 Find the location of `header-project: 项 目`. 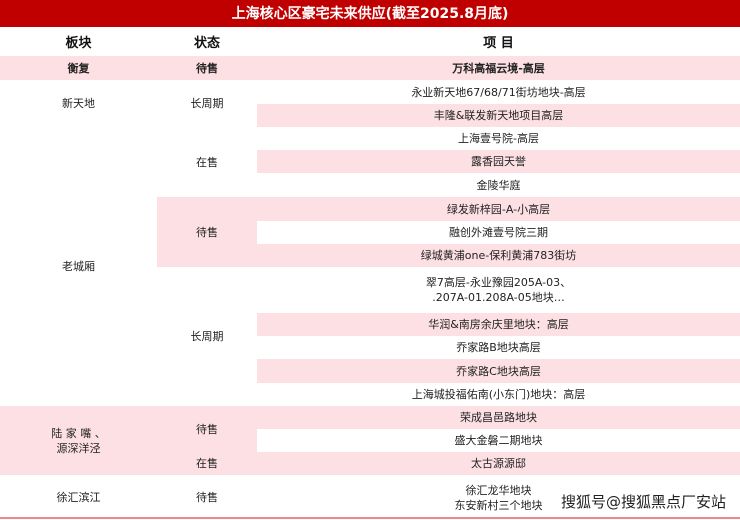

header-project: 项 目 is located at coordinates (498, 43).